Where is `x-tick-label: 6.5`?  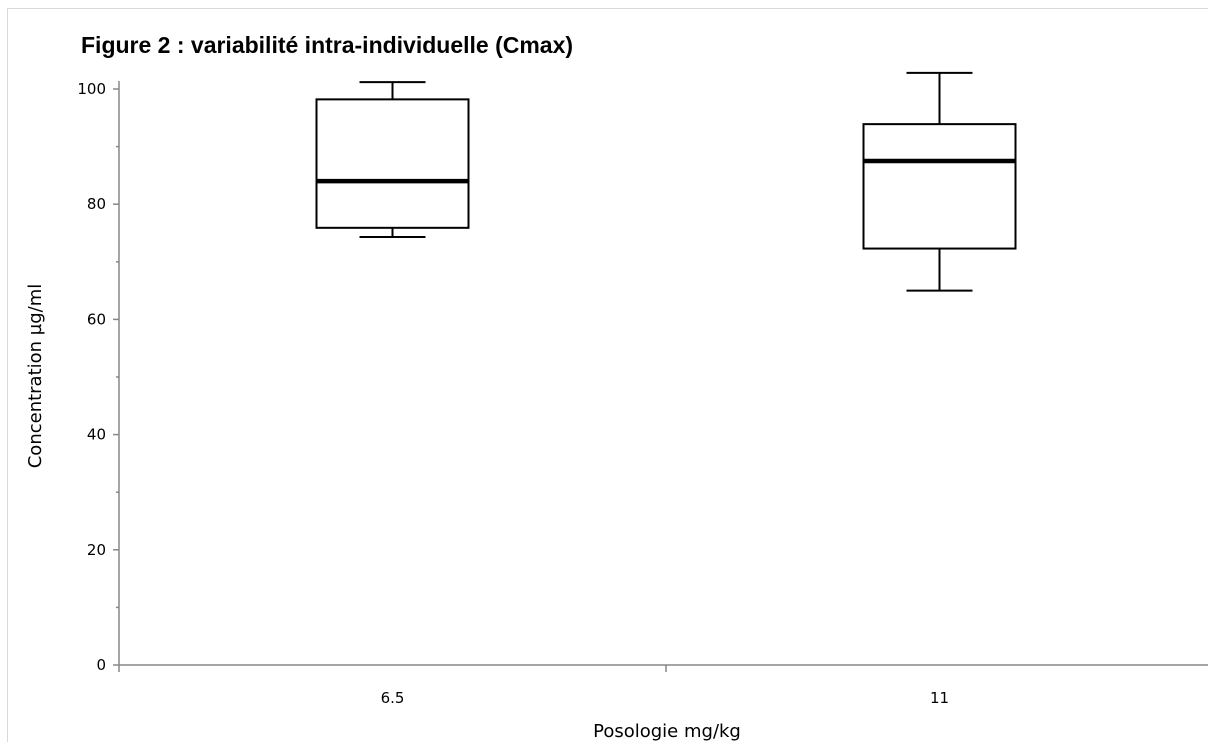
x-tick-label: 6.5 is located at coordinates (393, 698).